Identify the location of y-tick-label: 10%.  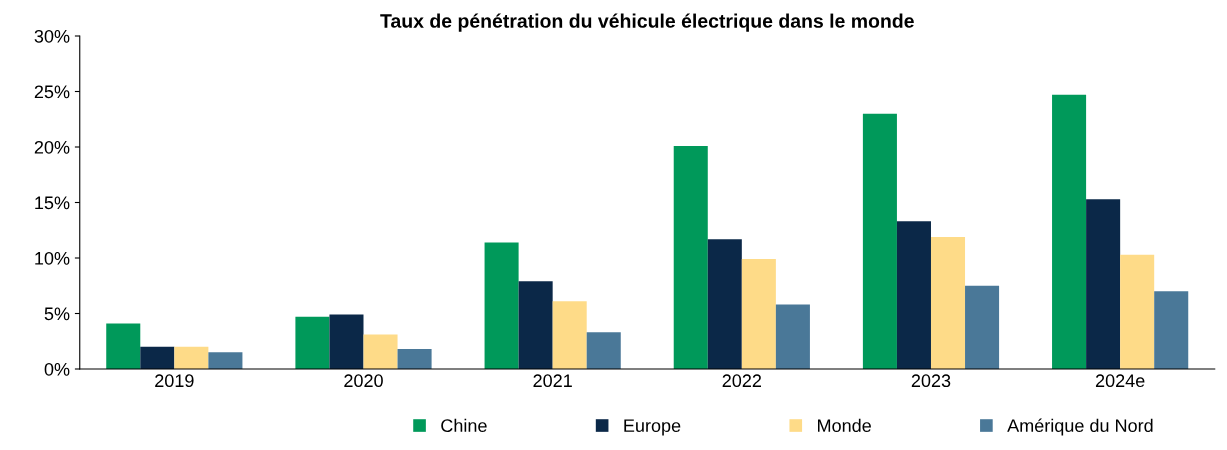
(52, 258).